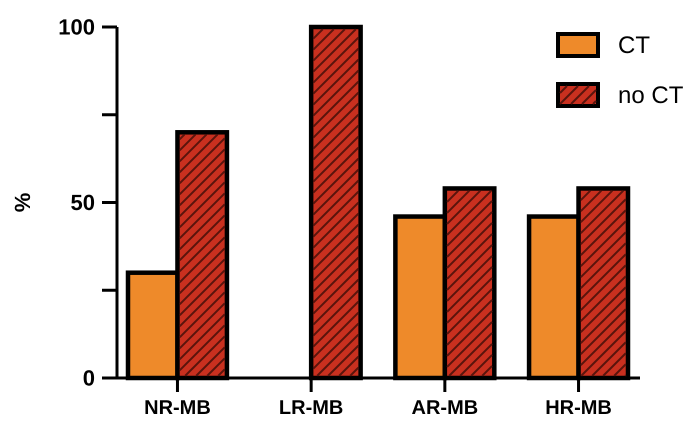 The width and height of the screenshot is (694, 423). What do you see at coordinates (311, 408) in the screenshot?
I see `x-tick-label: LR-MB` at bounding box center [311, 408].